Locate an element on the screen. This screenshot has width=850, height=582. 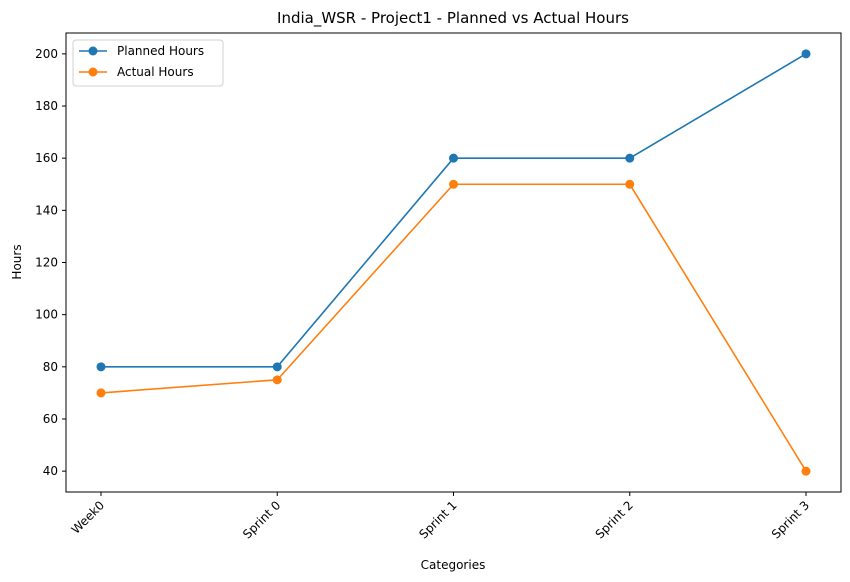
y-tick-label-80: 80 is located at coordinates (50, 367).